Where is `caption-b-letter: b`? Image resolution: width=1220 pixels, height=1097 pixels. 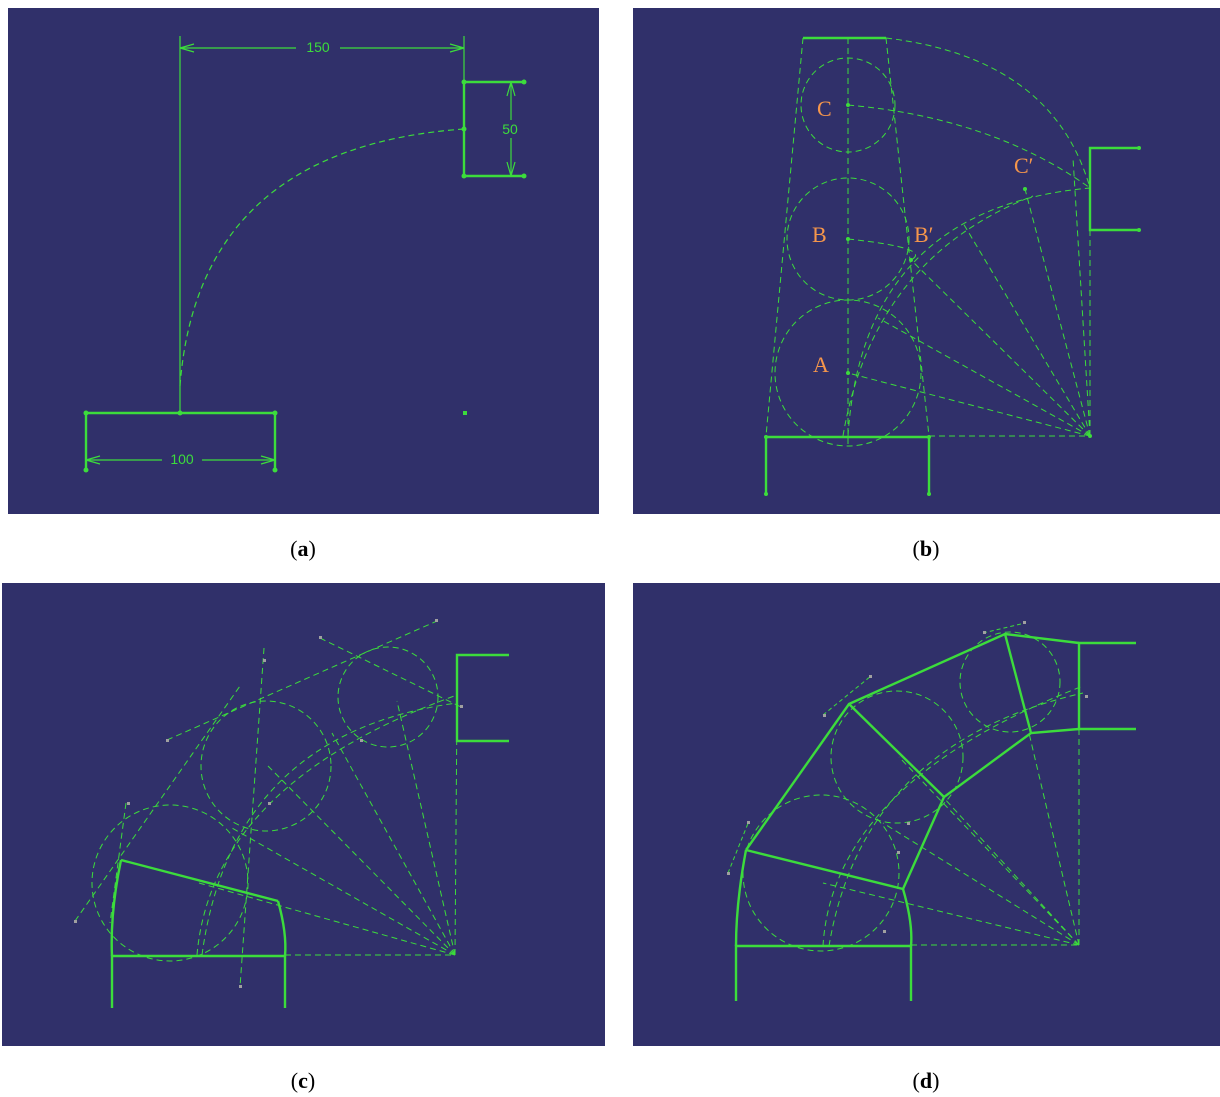
caption-b-letter: b is located at coordinates (926, 548).